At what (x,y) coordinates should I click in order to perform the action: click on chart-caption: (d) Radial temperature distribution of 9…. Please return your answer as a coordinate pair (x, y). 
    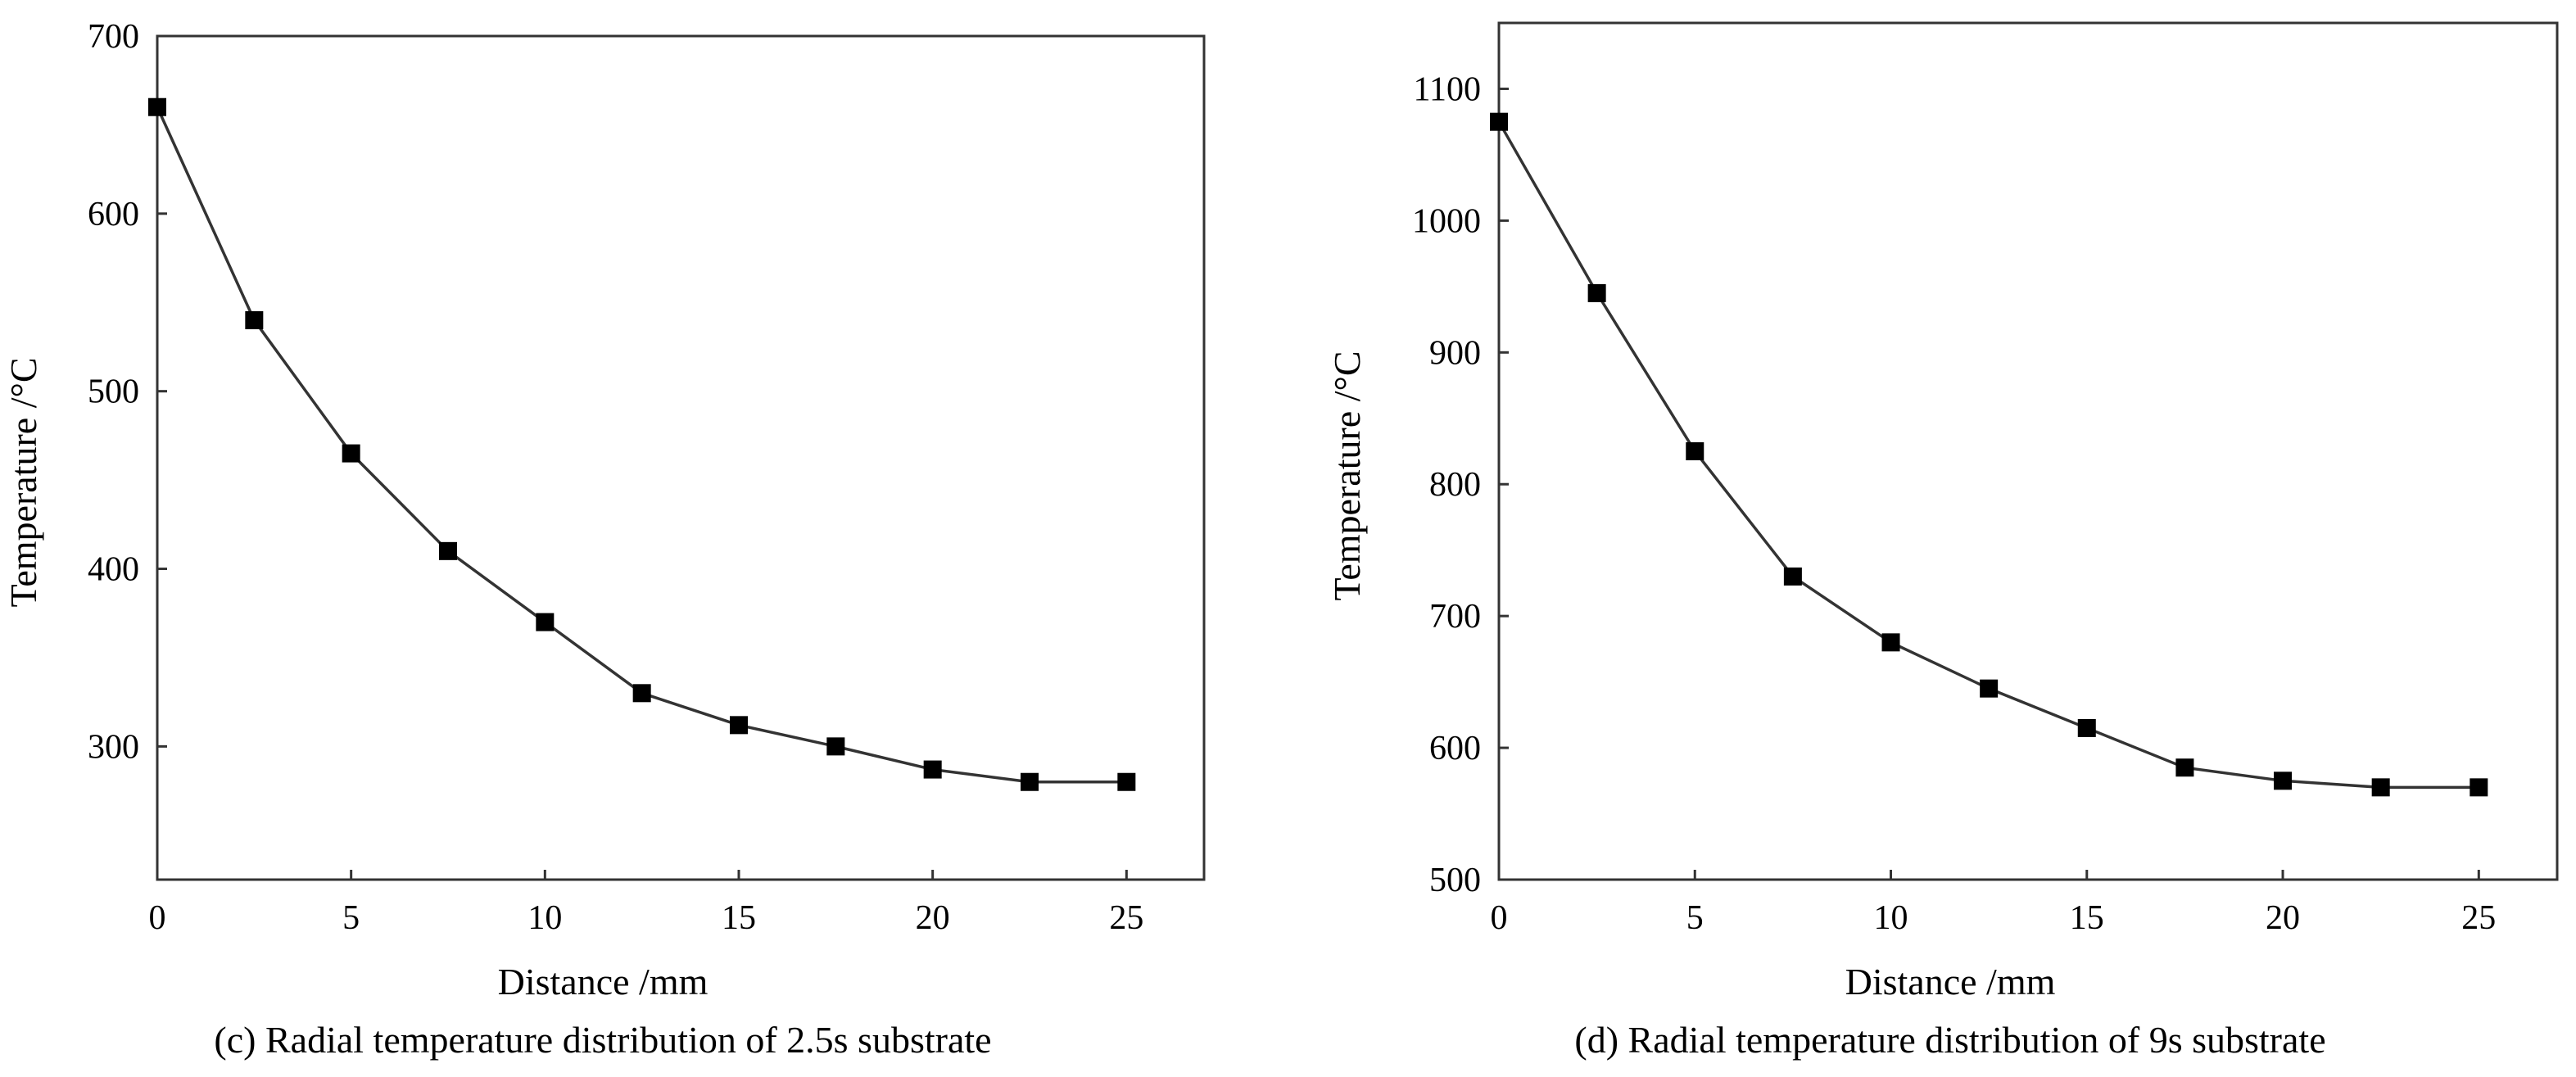
    Looking at the image, I should click on (1949, 1040).